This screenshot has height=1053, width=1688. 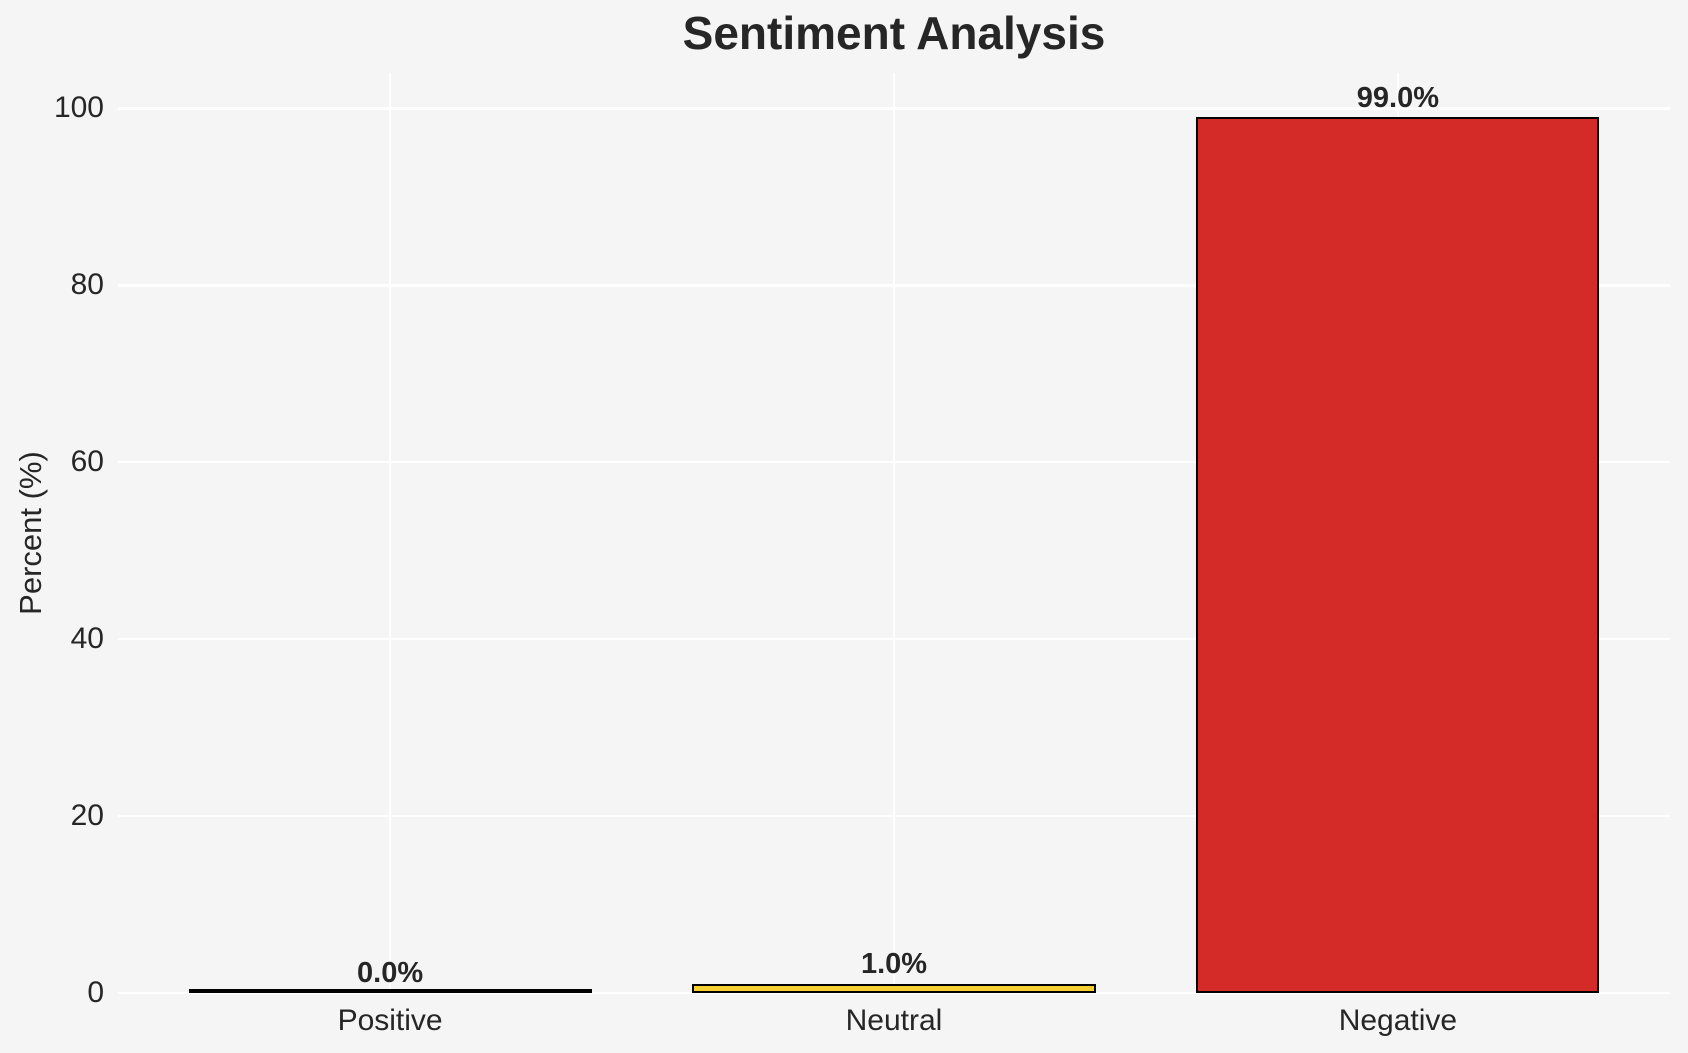 What do you see at coordinates (87, 816) in the screenshot?
I see `y-tick-label: 20` at bounding box center [87, 816].